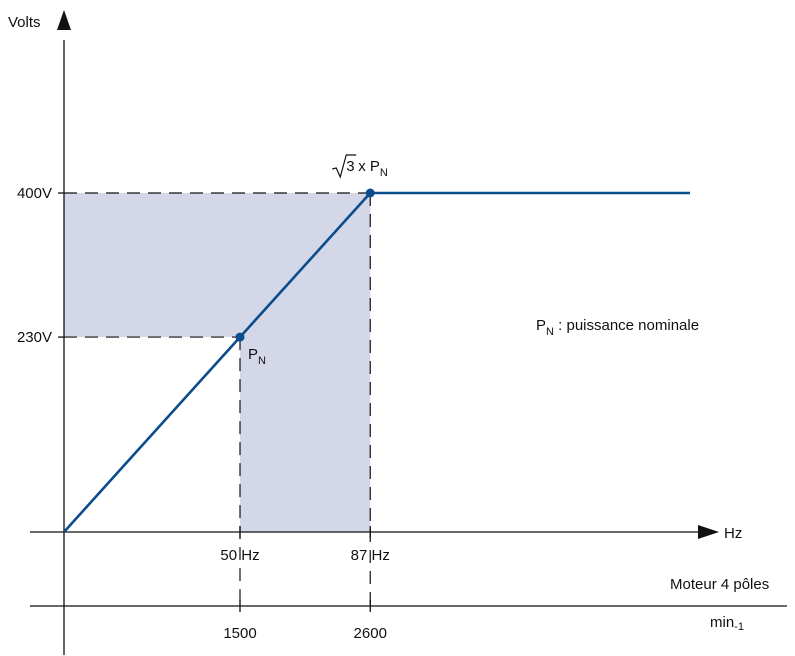  What do you see at coordinates (344, 166) in the screenshot?
I see `sqrt-symbol` at bounding box center [344, 166].